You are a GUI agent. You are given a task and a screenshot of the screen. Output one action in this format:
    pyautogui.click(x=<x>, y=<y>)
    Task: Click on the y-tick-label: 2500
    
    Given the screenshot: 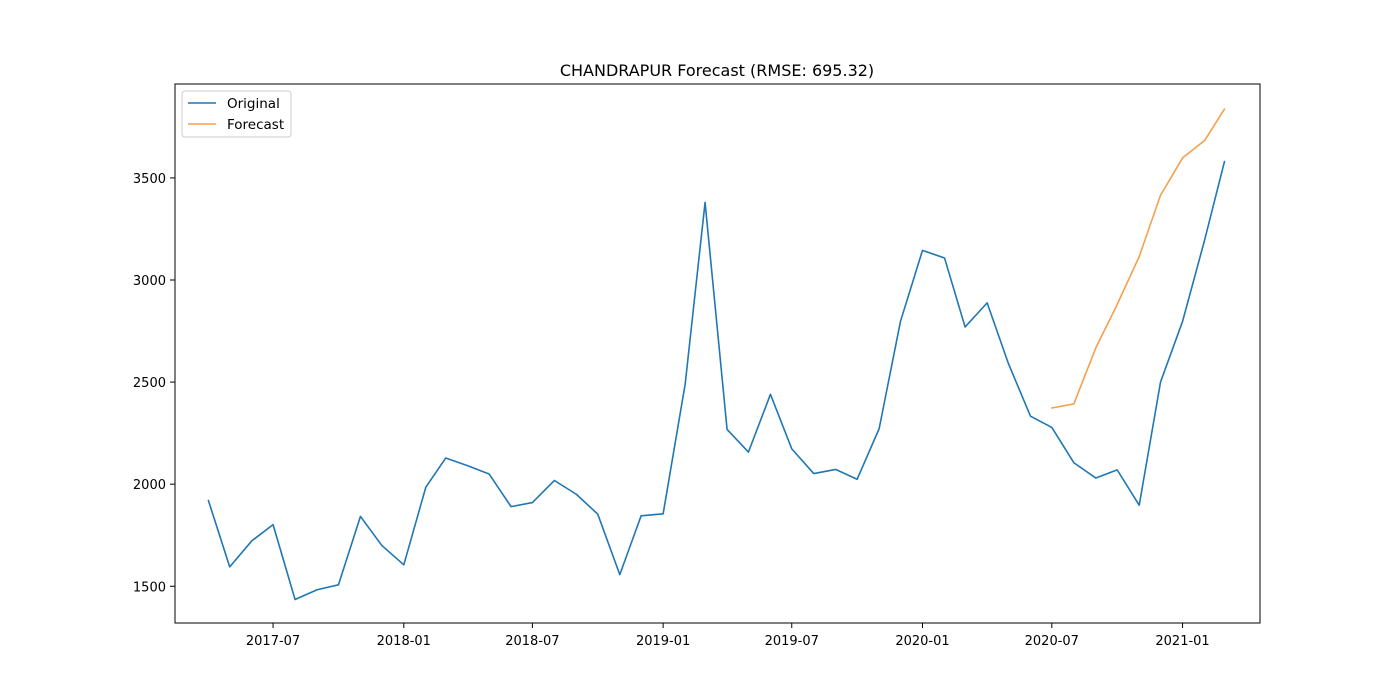 What is the action you would take?
    pyautogui.click(x=149, y=383)
    